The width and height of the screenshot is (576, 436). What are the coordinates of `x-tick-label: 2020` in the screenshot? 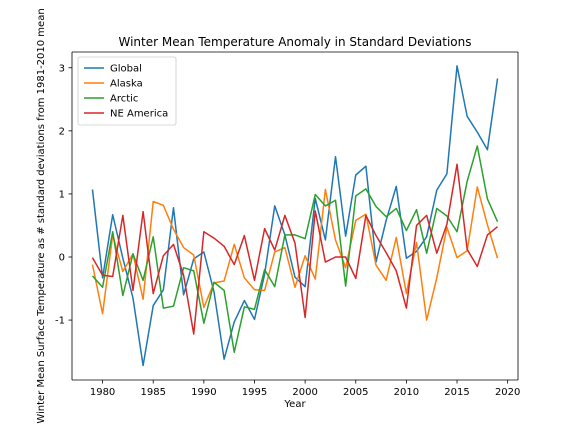 It's located at (507, 392).